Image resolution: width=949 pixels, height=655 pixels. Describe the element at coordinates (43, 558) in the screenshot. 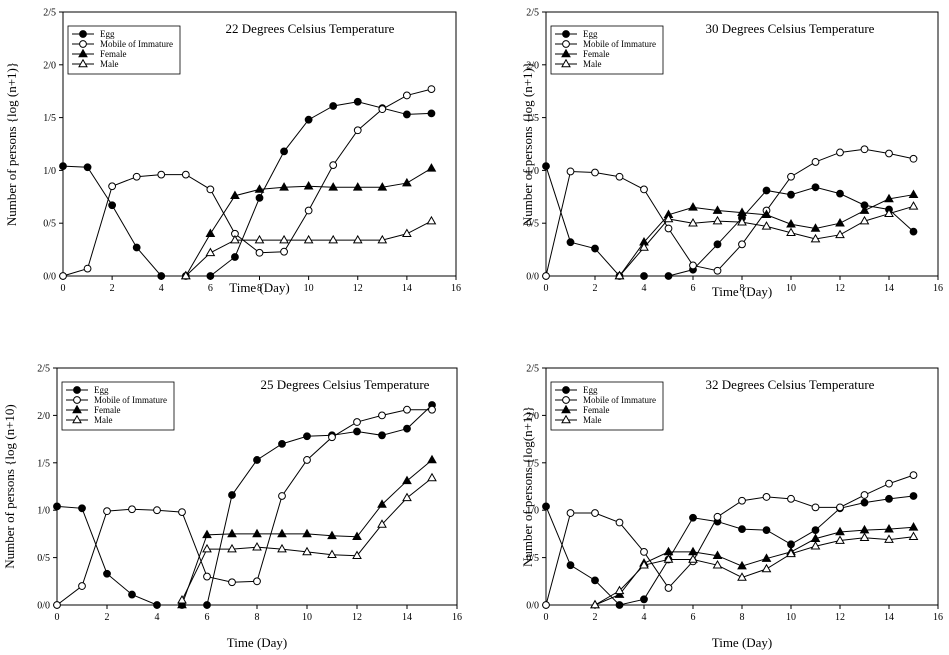

I see `y-tick-label: 0/5` at that location.